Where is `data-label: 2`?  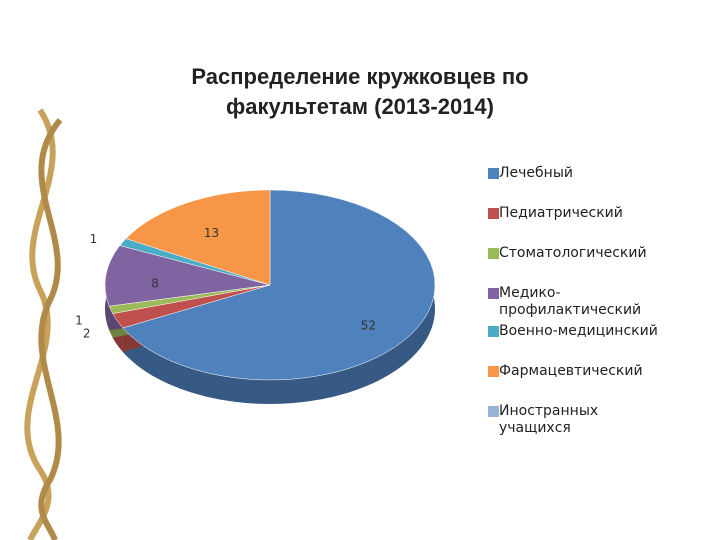 data-label: 2 is located at coordinates (87, 334).